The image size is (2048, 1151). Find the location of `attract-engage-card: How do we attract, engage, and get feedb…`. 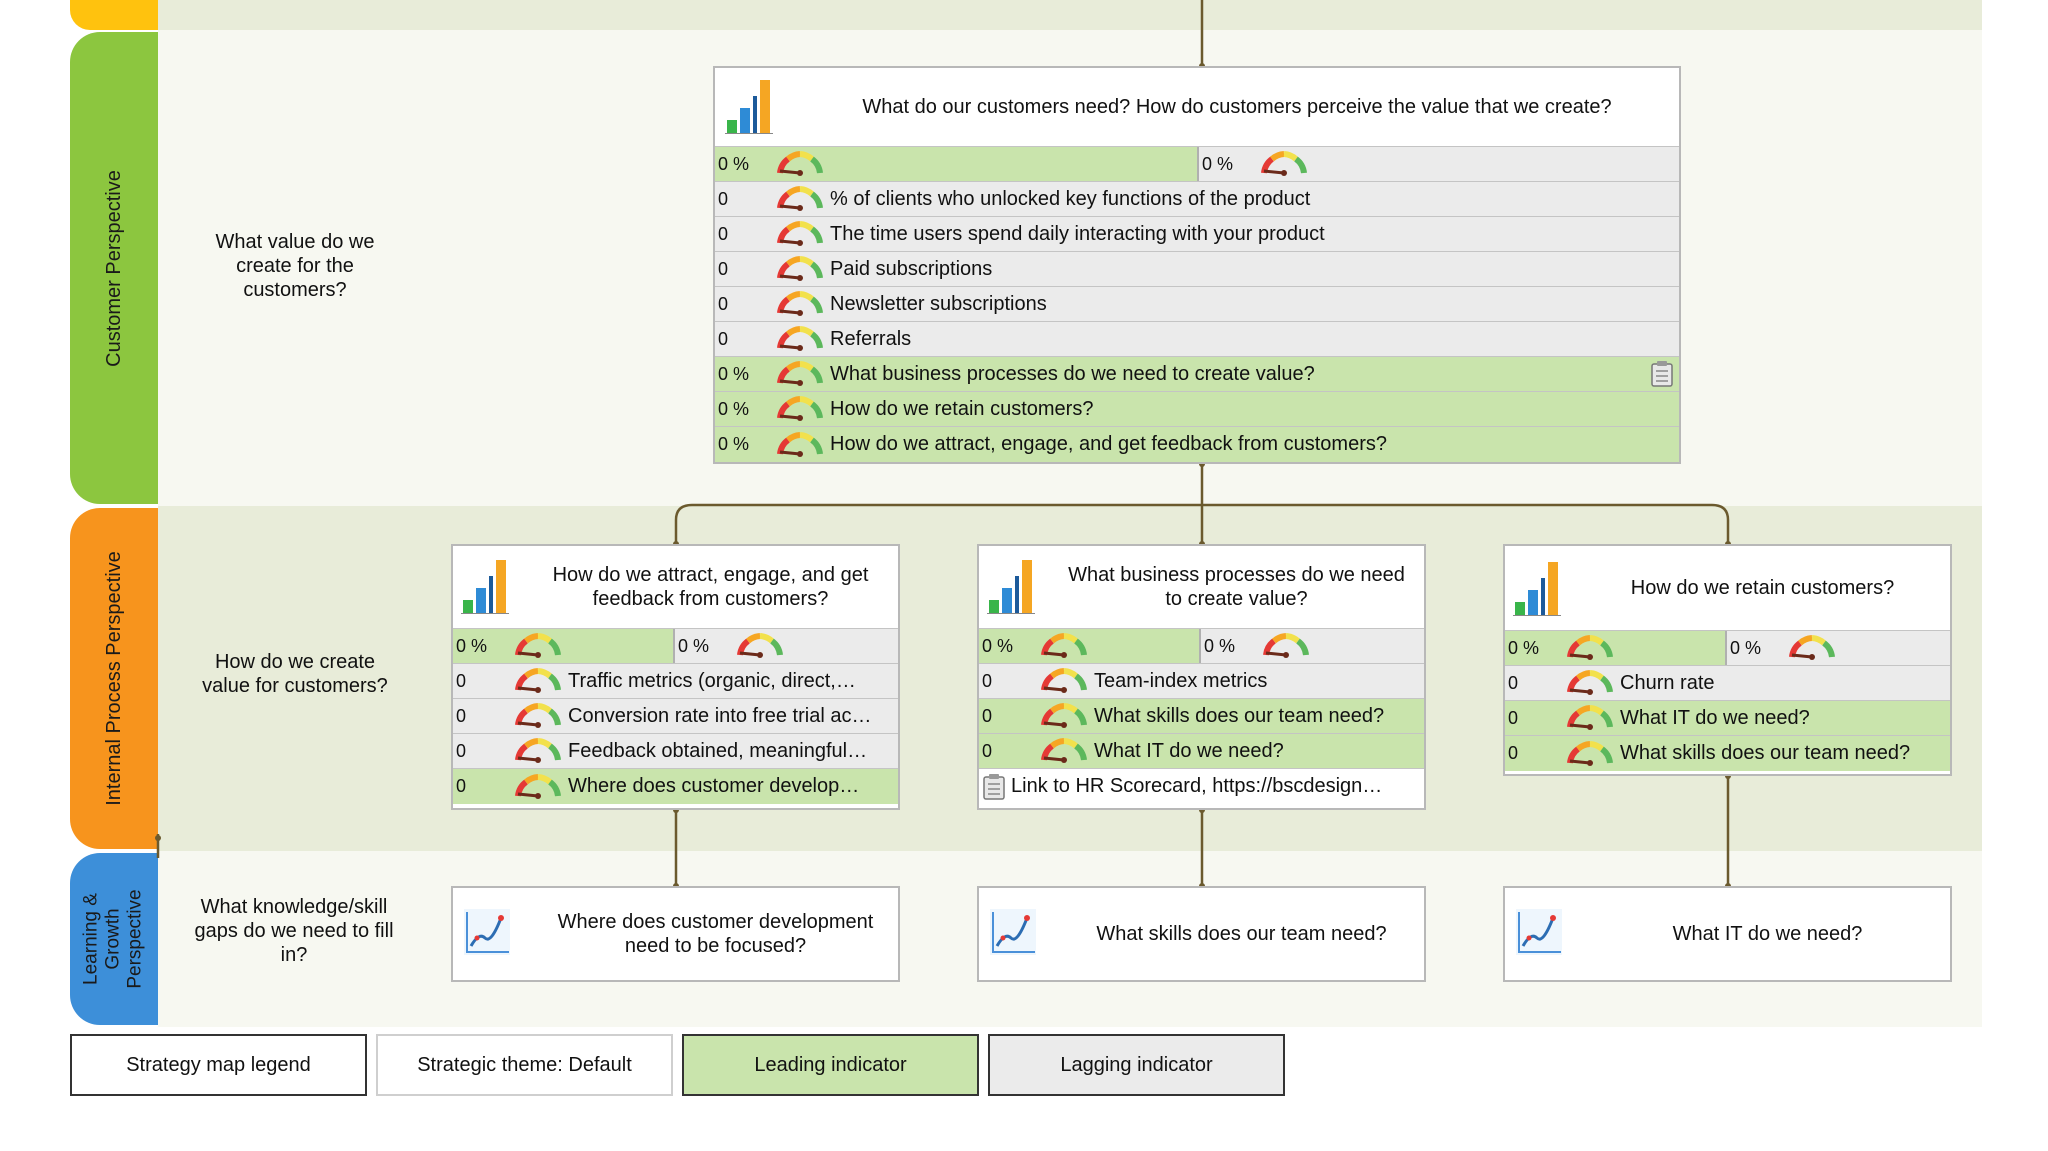

attract-engage-card: How do we attract, engage, and get feedb… is located at coordinates (675, 677).